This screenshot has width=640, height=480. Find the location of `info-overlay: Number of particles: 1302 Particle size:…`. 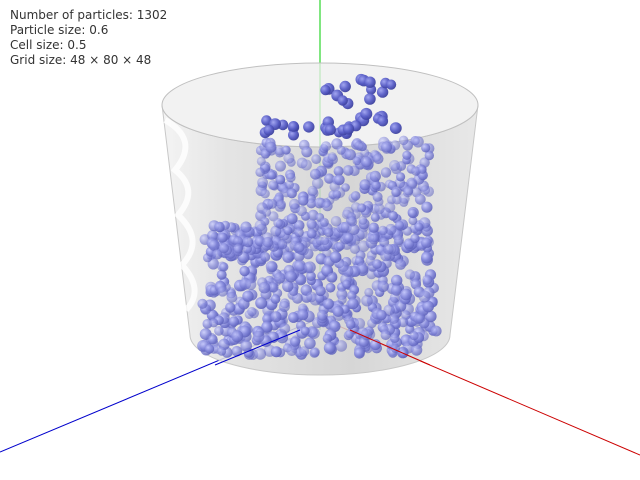

info-overlay: Number of particles: 1302 Particle size:… is located at coordinates (88, 38).